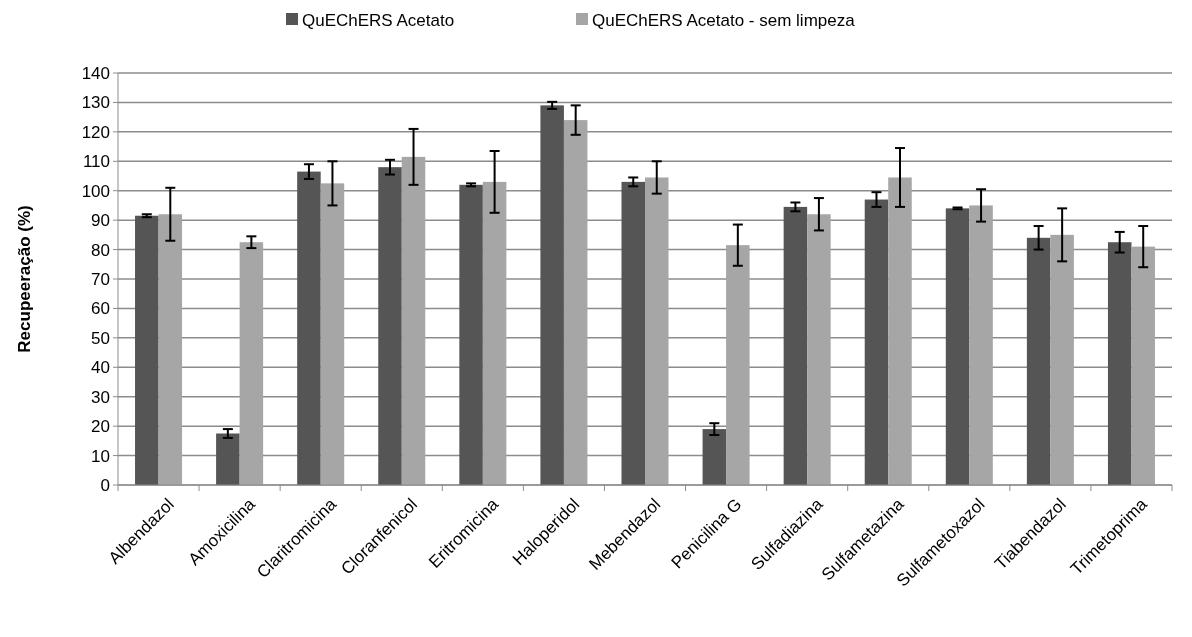 This screenshot has height=637, width=1192. Describe the element at coordinates (95, 191) in the screenshot. I see `y-tick-label: 100` at that location.